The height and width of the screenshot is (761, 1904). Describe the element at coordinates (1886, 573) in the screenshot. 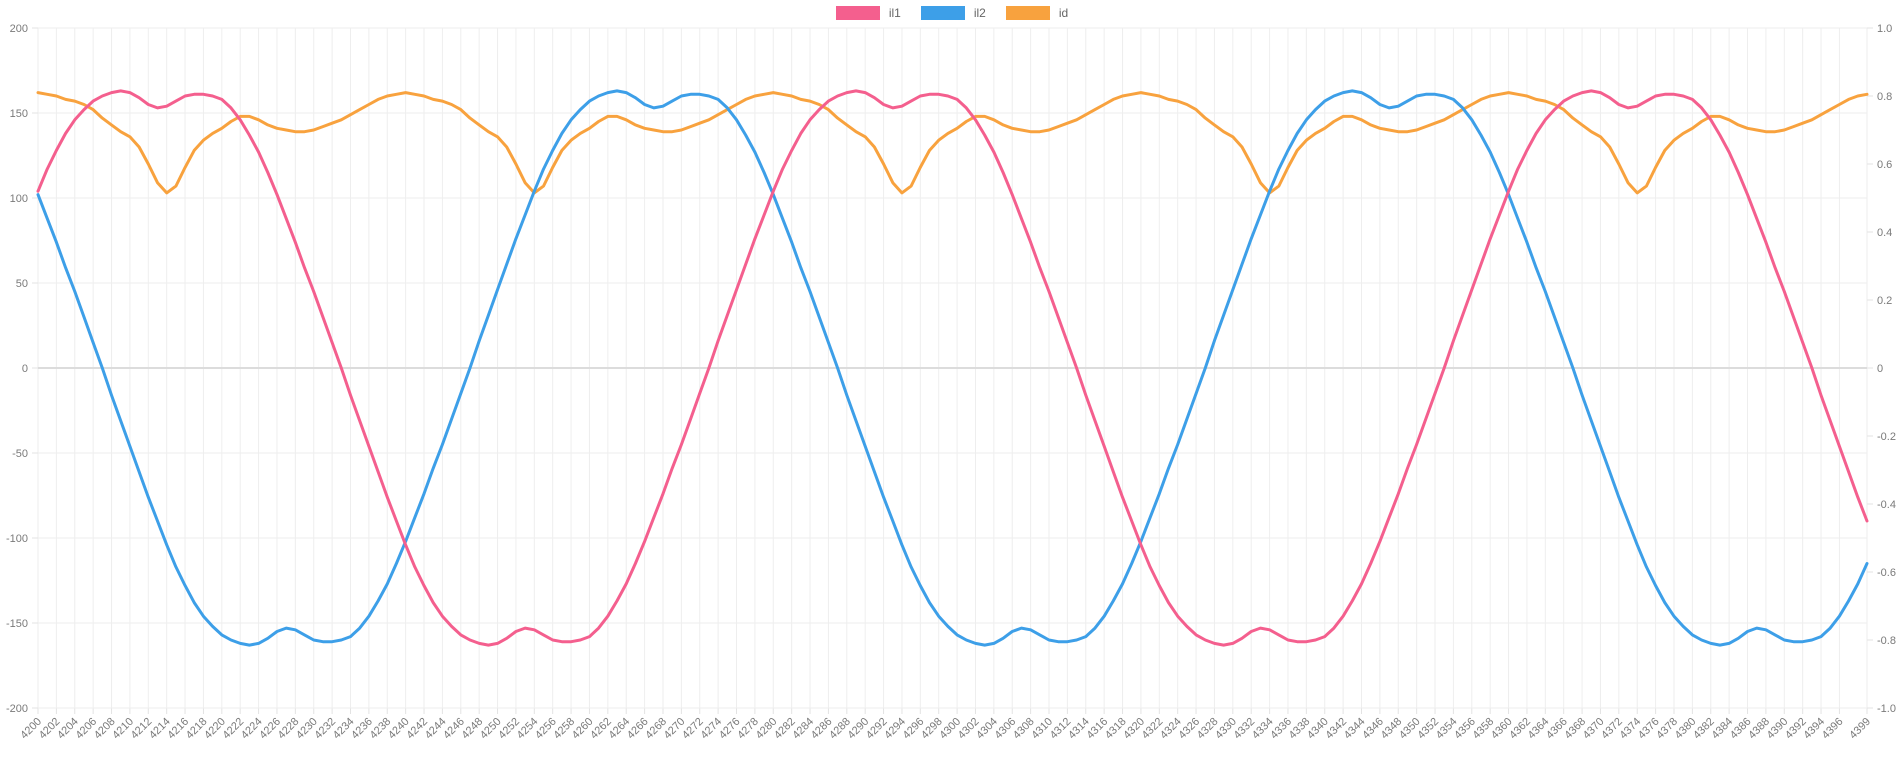

I see `right-tick-label: -0.6` at that location.